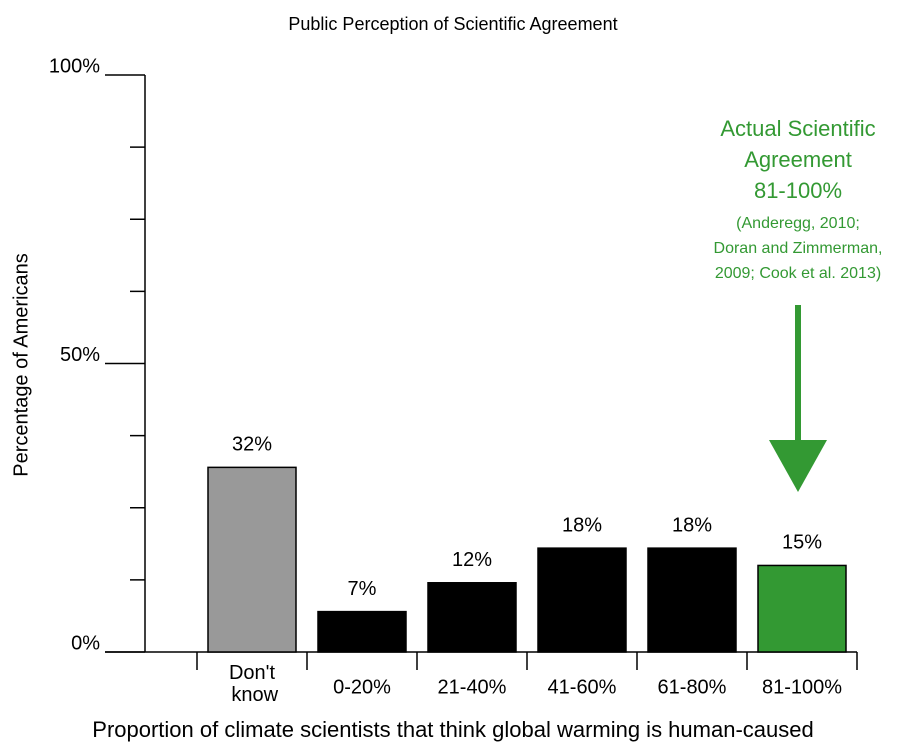  What do you see at coordinates (802, 687) in the screenshot?
I see `x-tick-label: 81-100%` at bounding box center [802, 687].